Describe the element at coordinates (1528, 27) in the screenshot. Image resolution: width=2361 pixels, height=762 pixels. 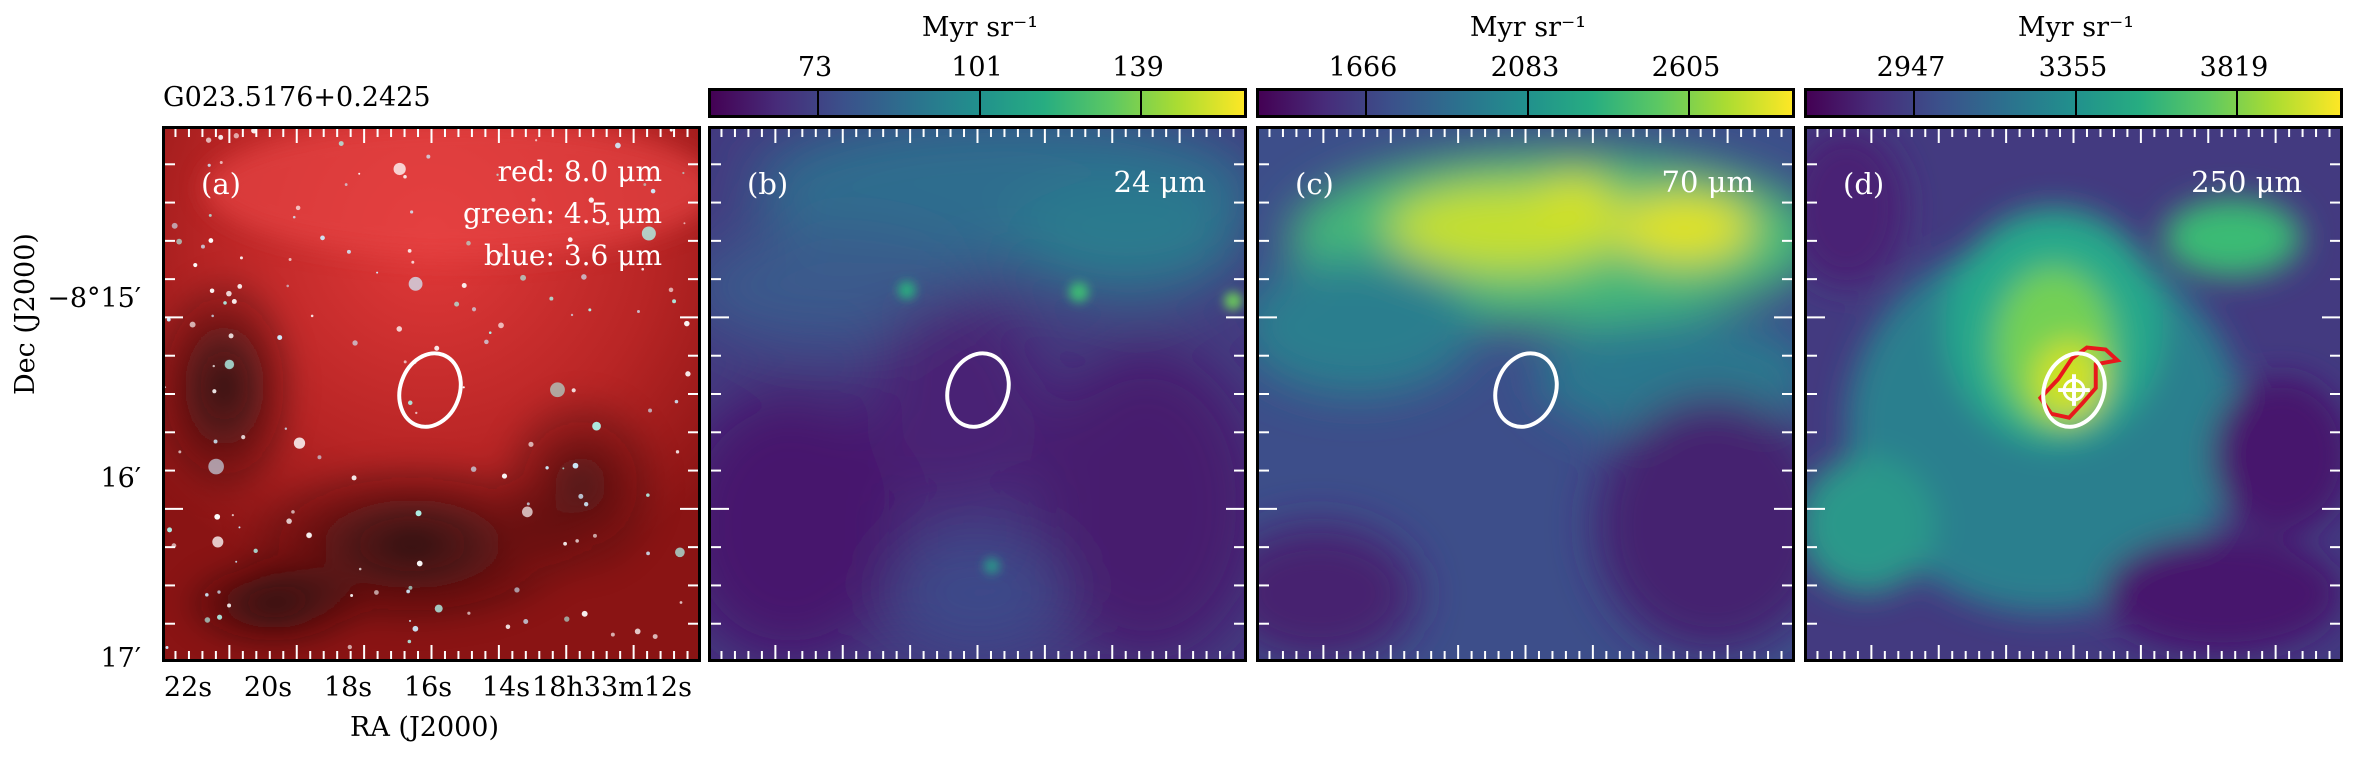
I see `colorbar-unit-c: Myr sr⁻¹` at that location.